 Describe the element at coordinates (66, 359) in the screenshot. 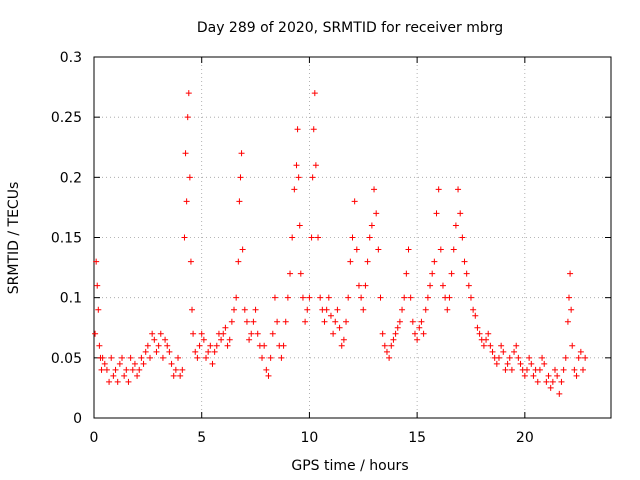

I see `y-tick-label: 0.05` at that location.